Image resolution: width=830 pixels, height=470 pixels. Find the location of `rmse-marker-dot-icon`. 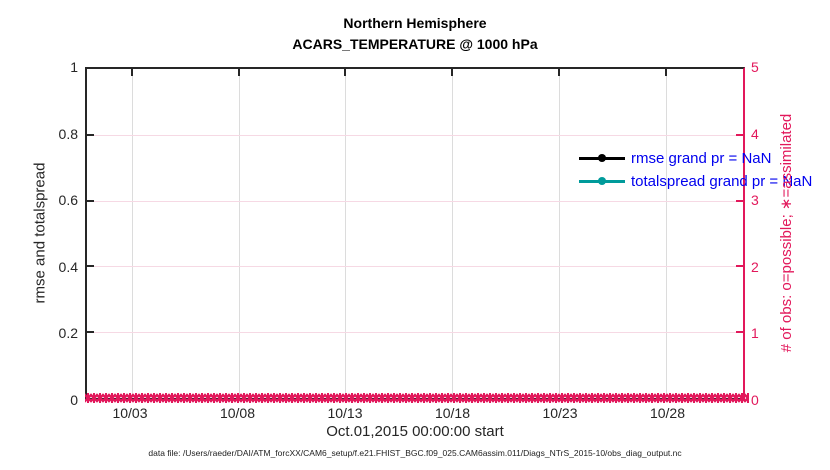

rmse-marker-dot-icon is located at coordinates (602, 158).